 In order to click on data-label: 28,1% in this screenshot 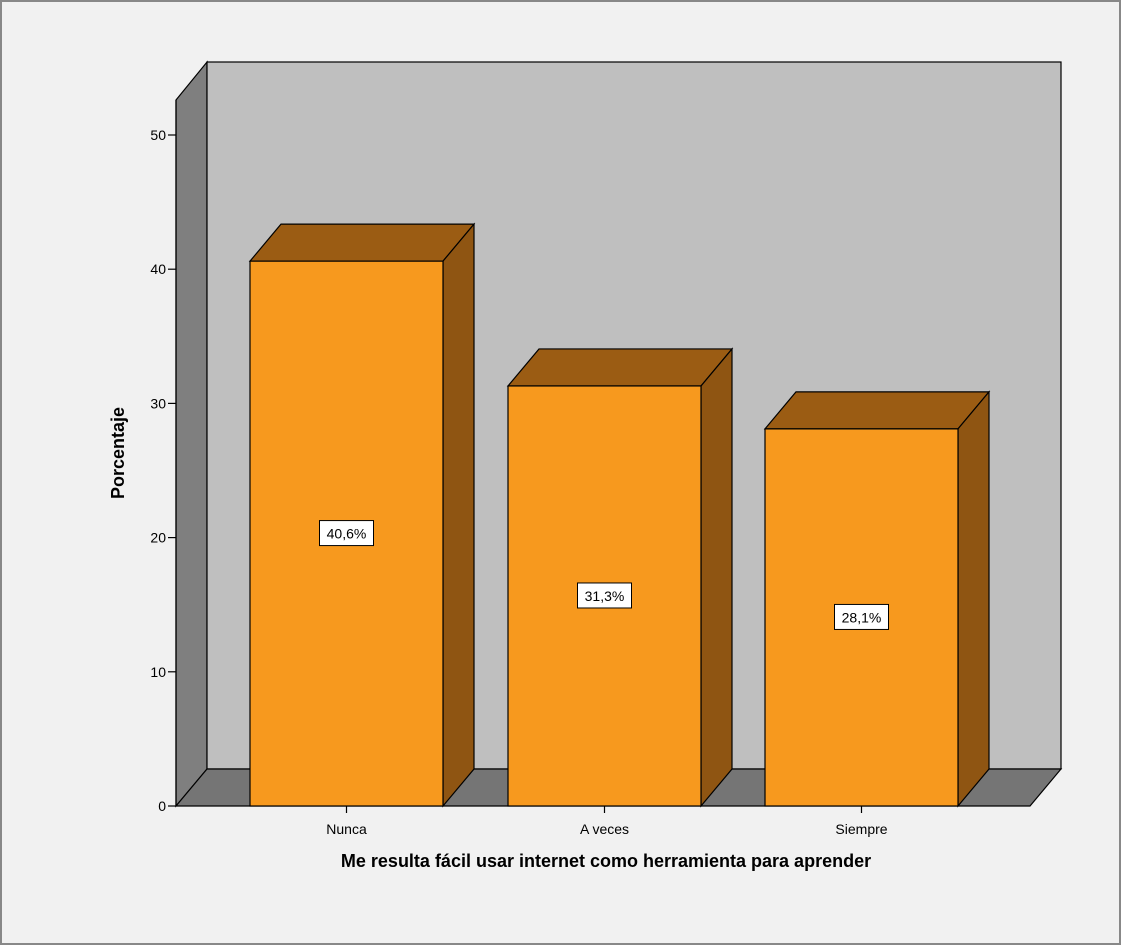, I will do `click(862, 617)`.